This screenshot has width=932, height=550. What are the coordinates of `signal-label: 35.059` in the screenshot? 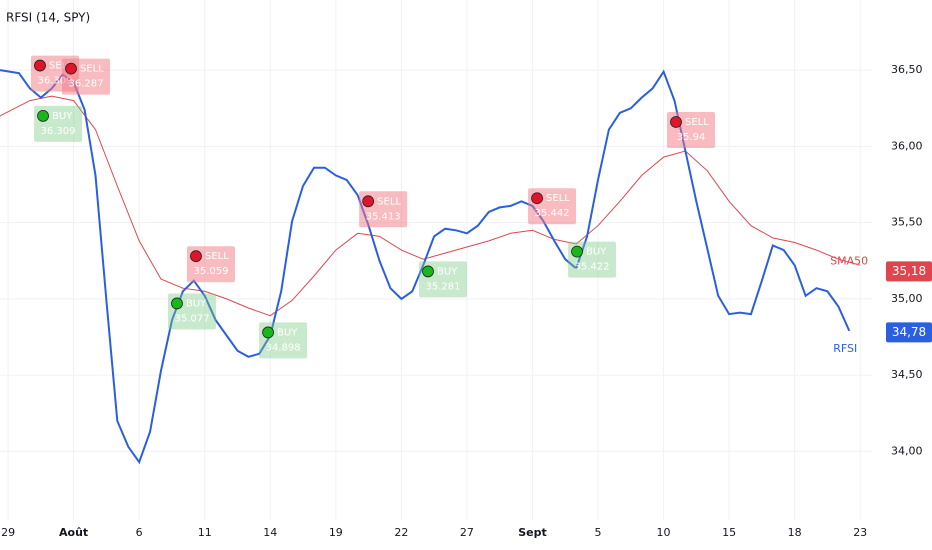 It's located at (210, 271).